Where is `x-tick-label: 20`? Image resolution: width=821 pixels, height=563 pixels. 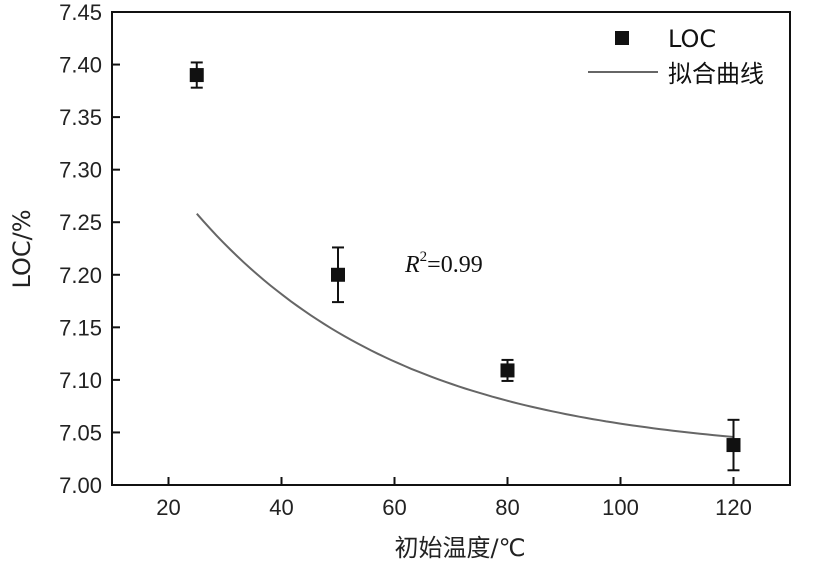
x-tick-label: 20 is located at coordinates (168, 507).